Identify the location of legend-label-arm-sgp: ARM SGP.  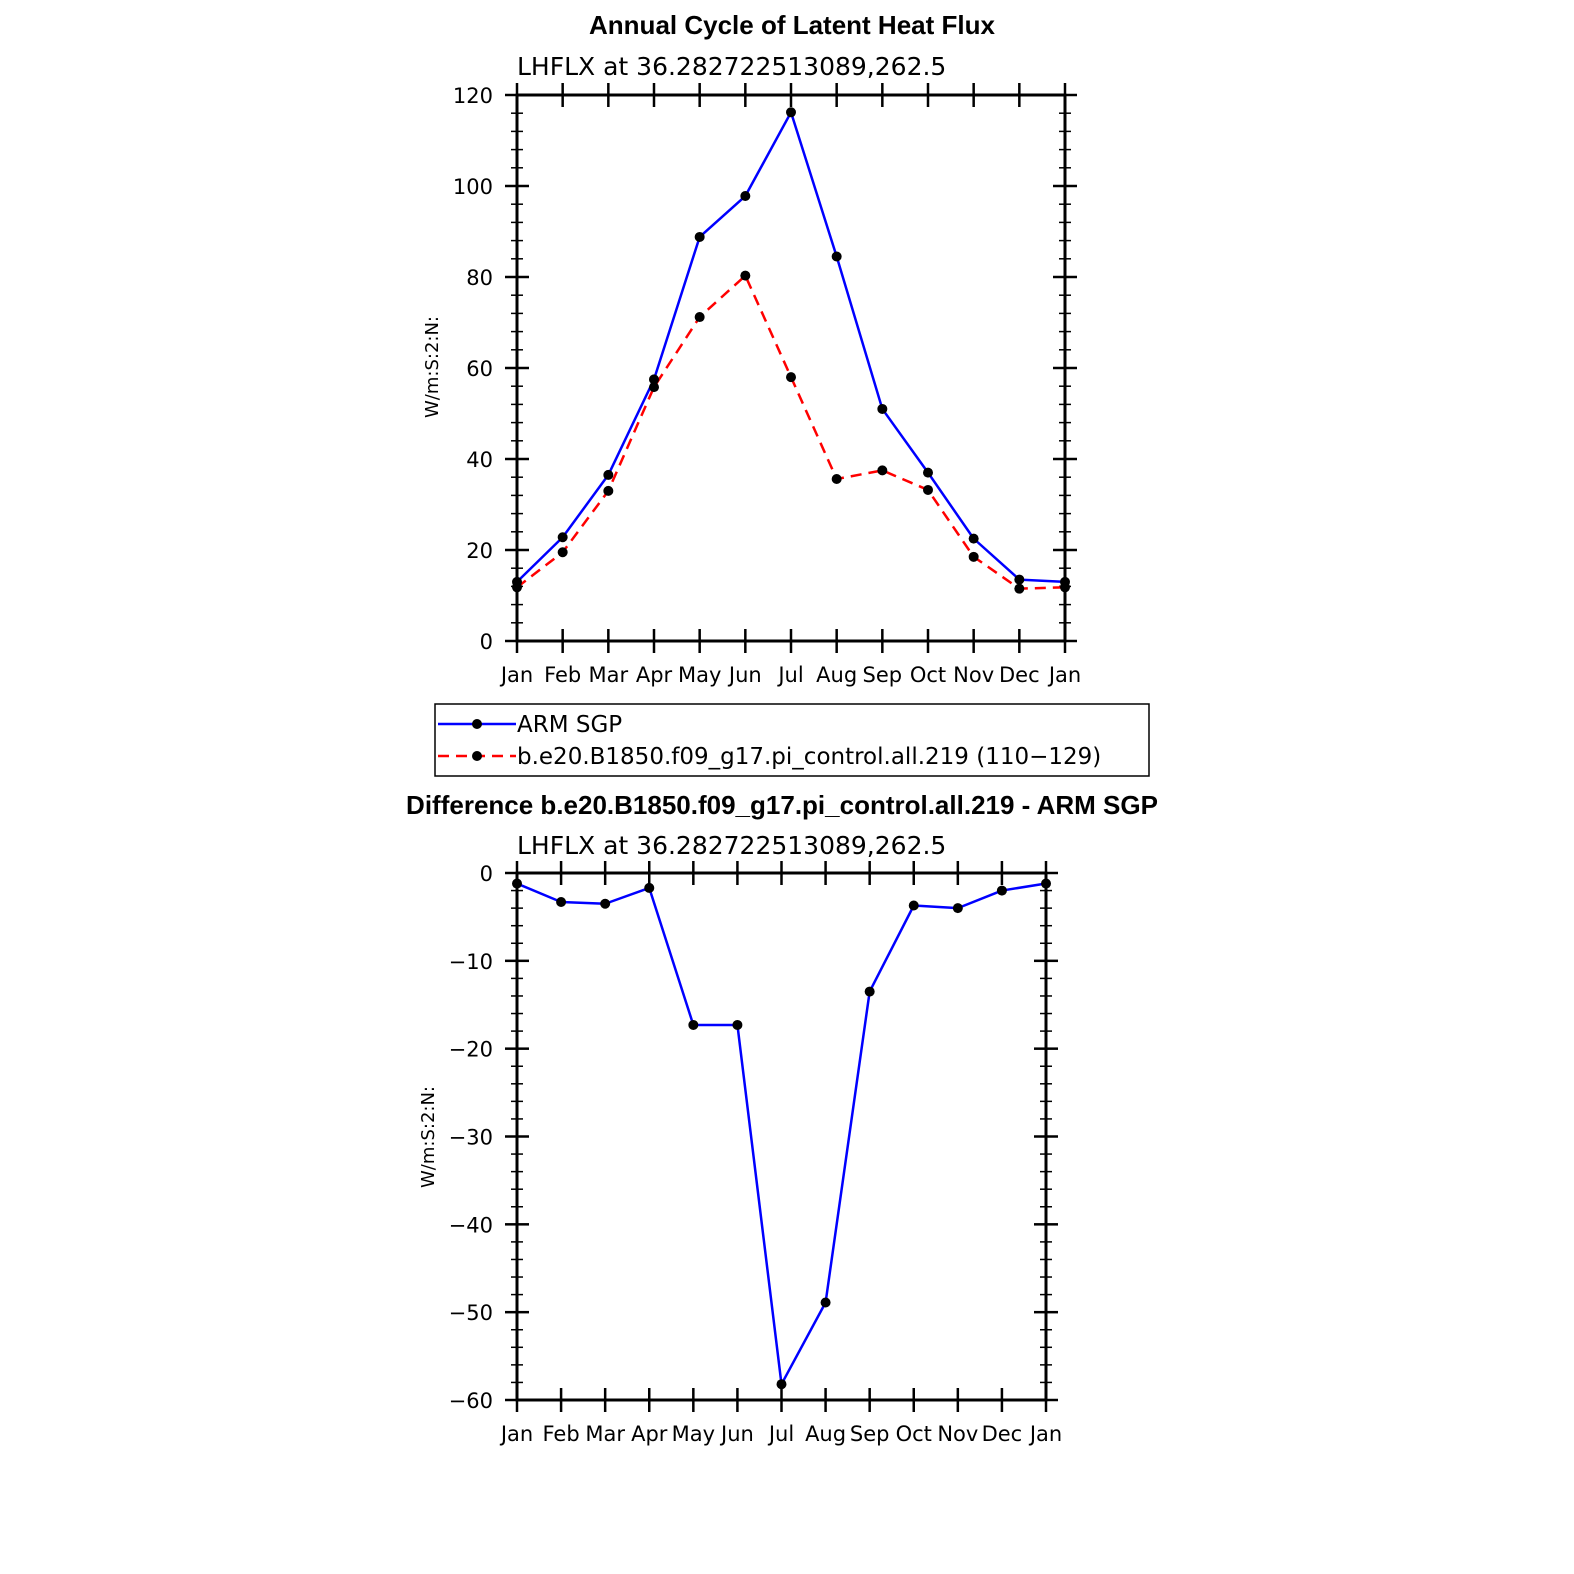
(569, 725).